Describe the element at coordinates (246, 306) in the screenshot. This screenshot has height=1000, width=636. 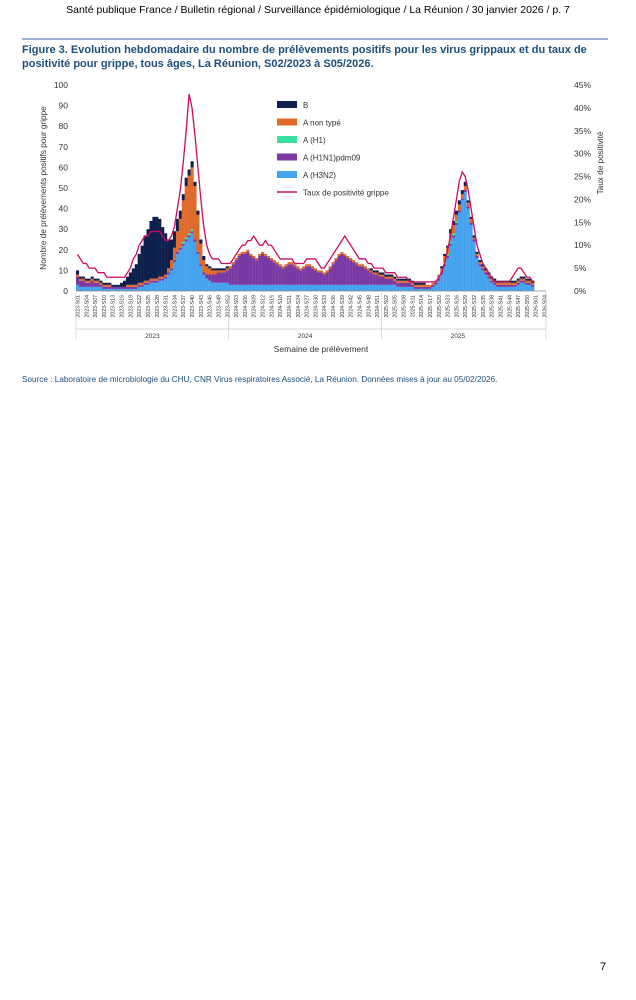
I see `x-tick-label: 2024-S06` at that location.